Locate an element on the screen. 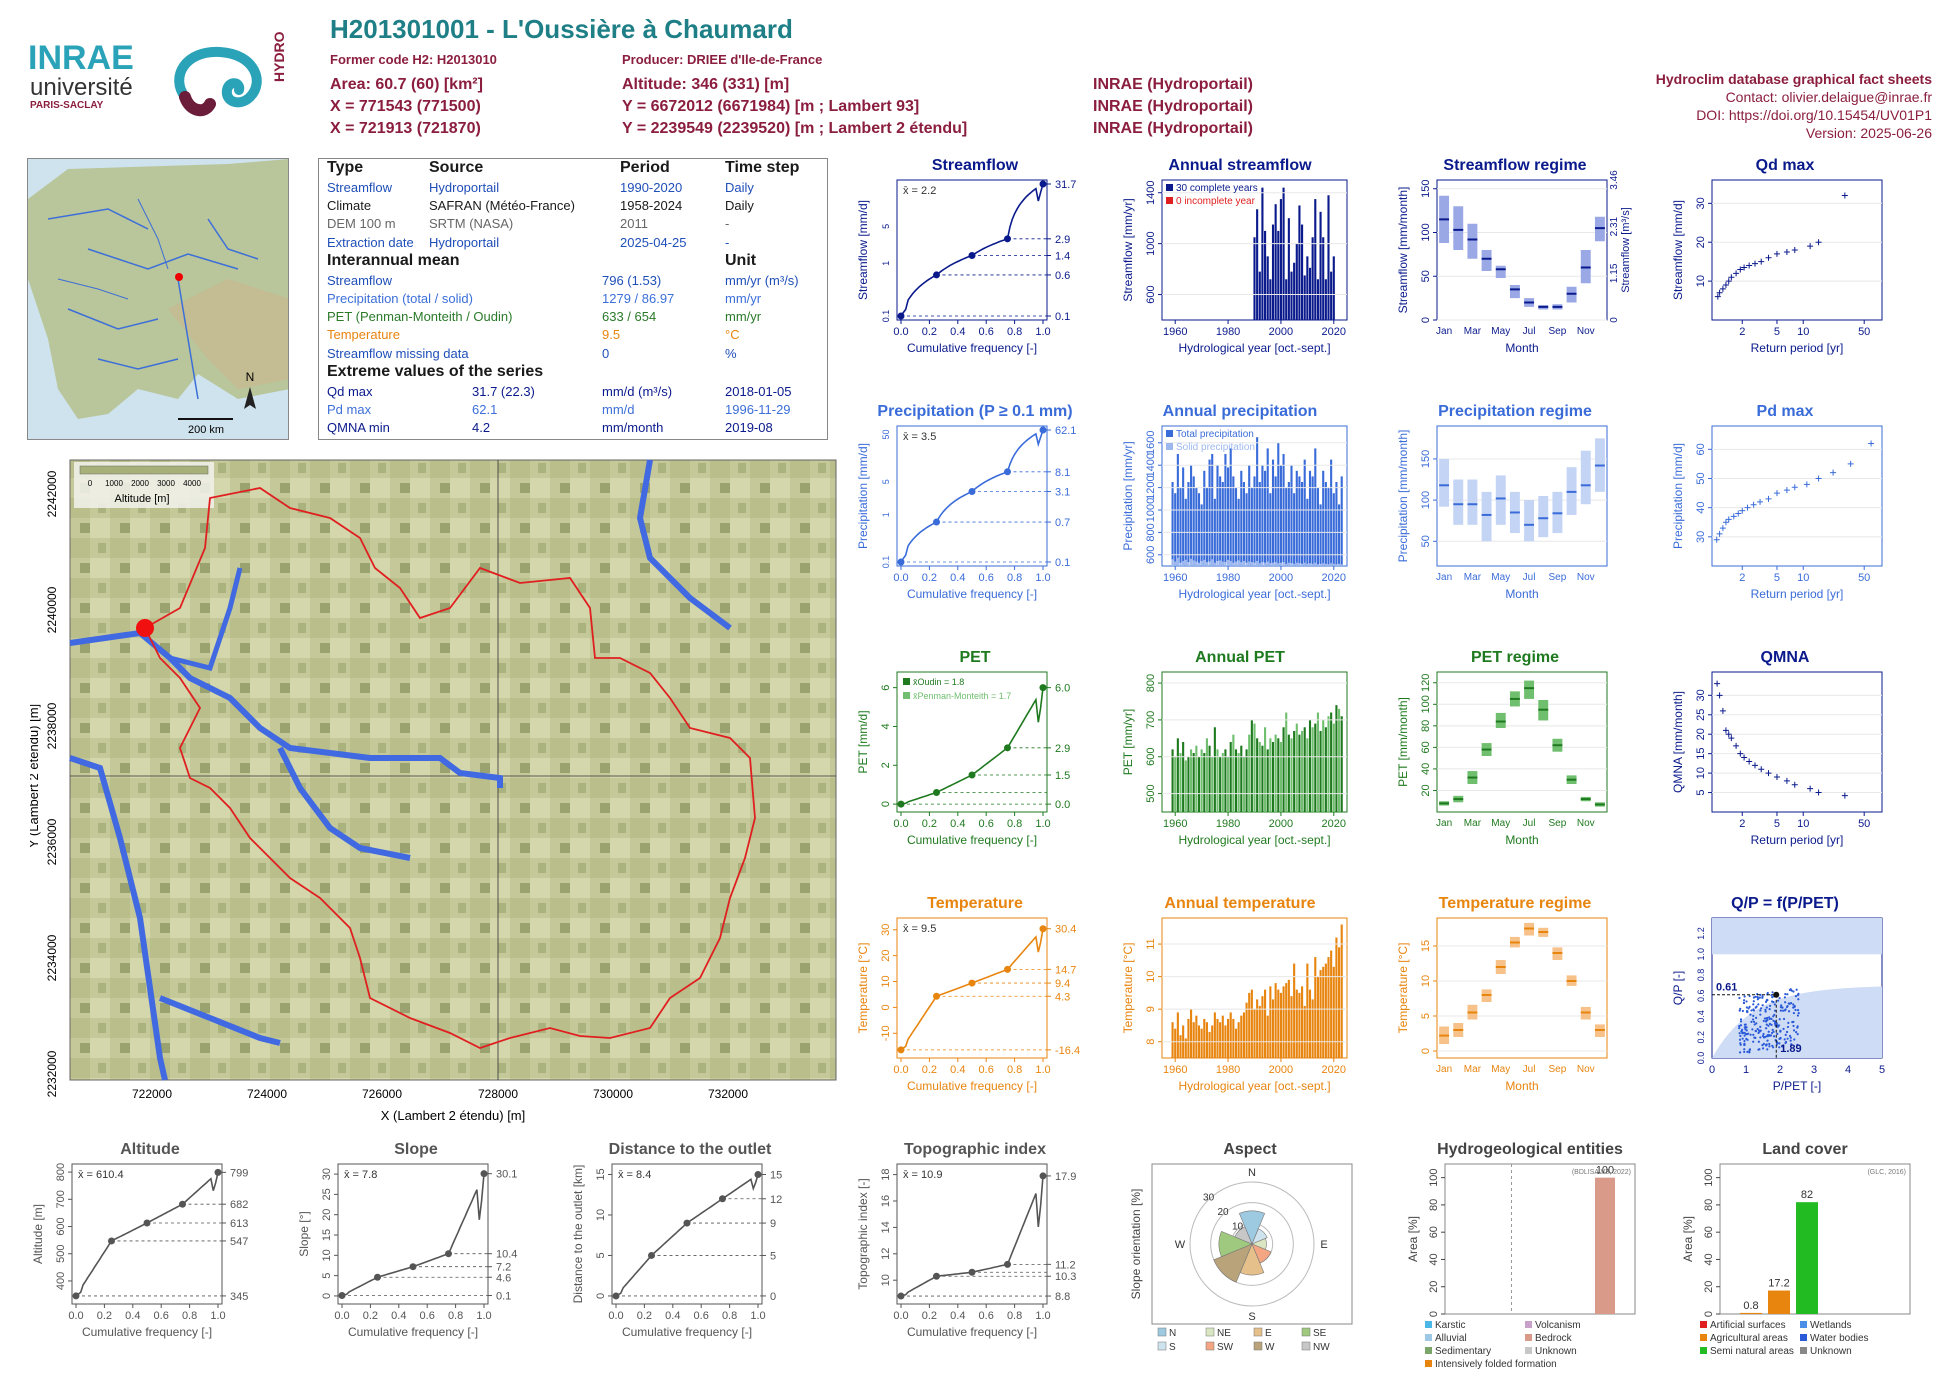  area: Area: 60.7 (60) [km²] is located at coordinates (406, 84).